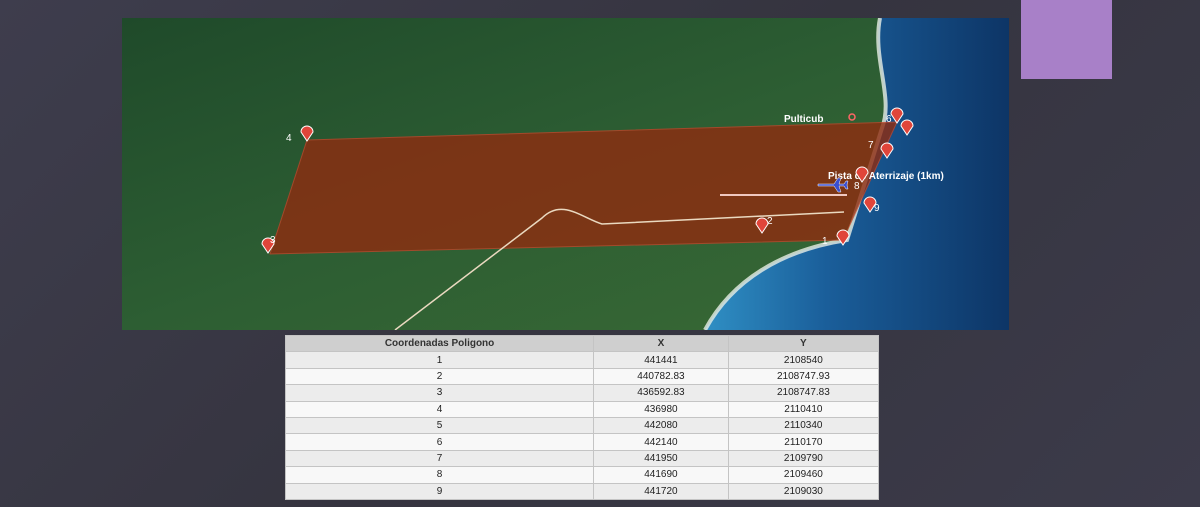 The height and width of the screenshot is (507, 1200). I want to click on table-cell: 440782.83, so click(661, 376).